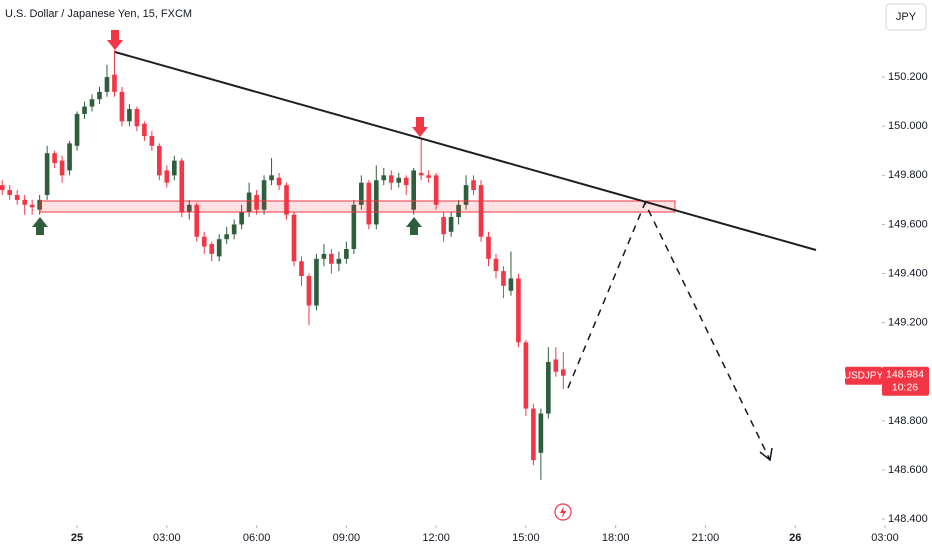 This screenshot has width=932, height=550. I want to click on price-axis, so click(907, 275).